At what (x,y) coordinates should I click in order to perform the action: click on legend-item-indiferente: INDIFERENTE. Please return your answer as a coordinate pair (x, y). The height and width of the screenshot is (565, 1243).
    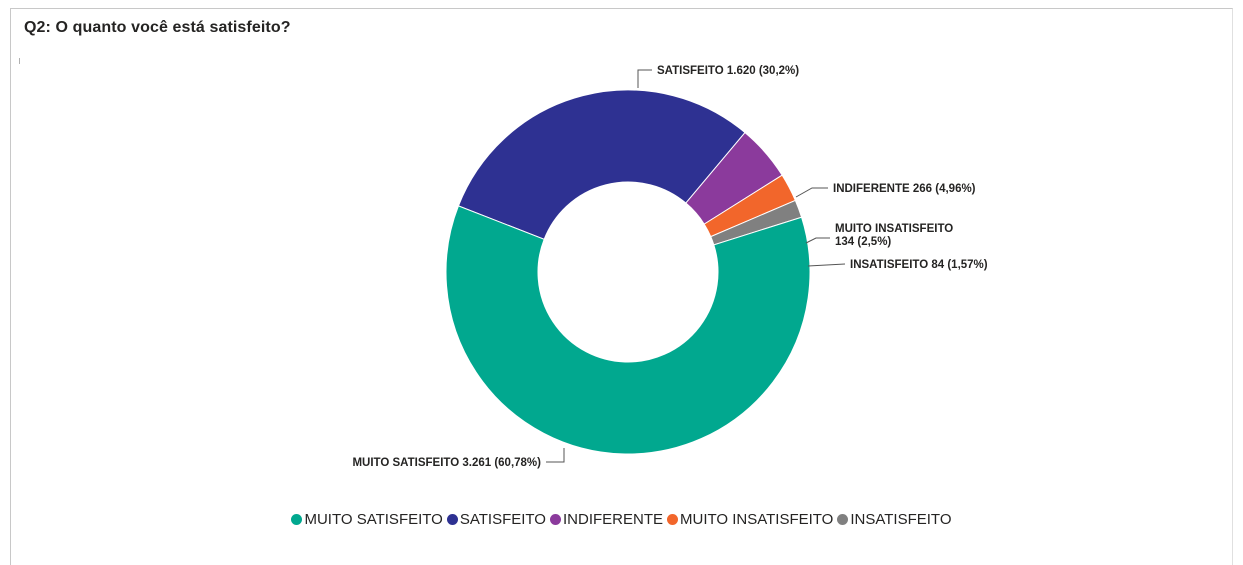
    Looking at the image, I should click on (606, 519).